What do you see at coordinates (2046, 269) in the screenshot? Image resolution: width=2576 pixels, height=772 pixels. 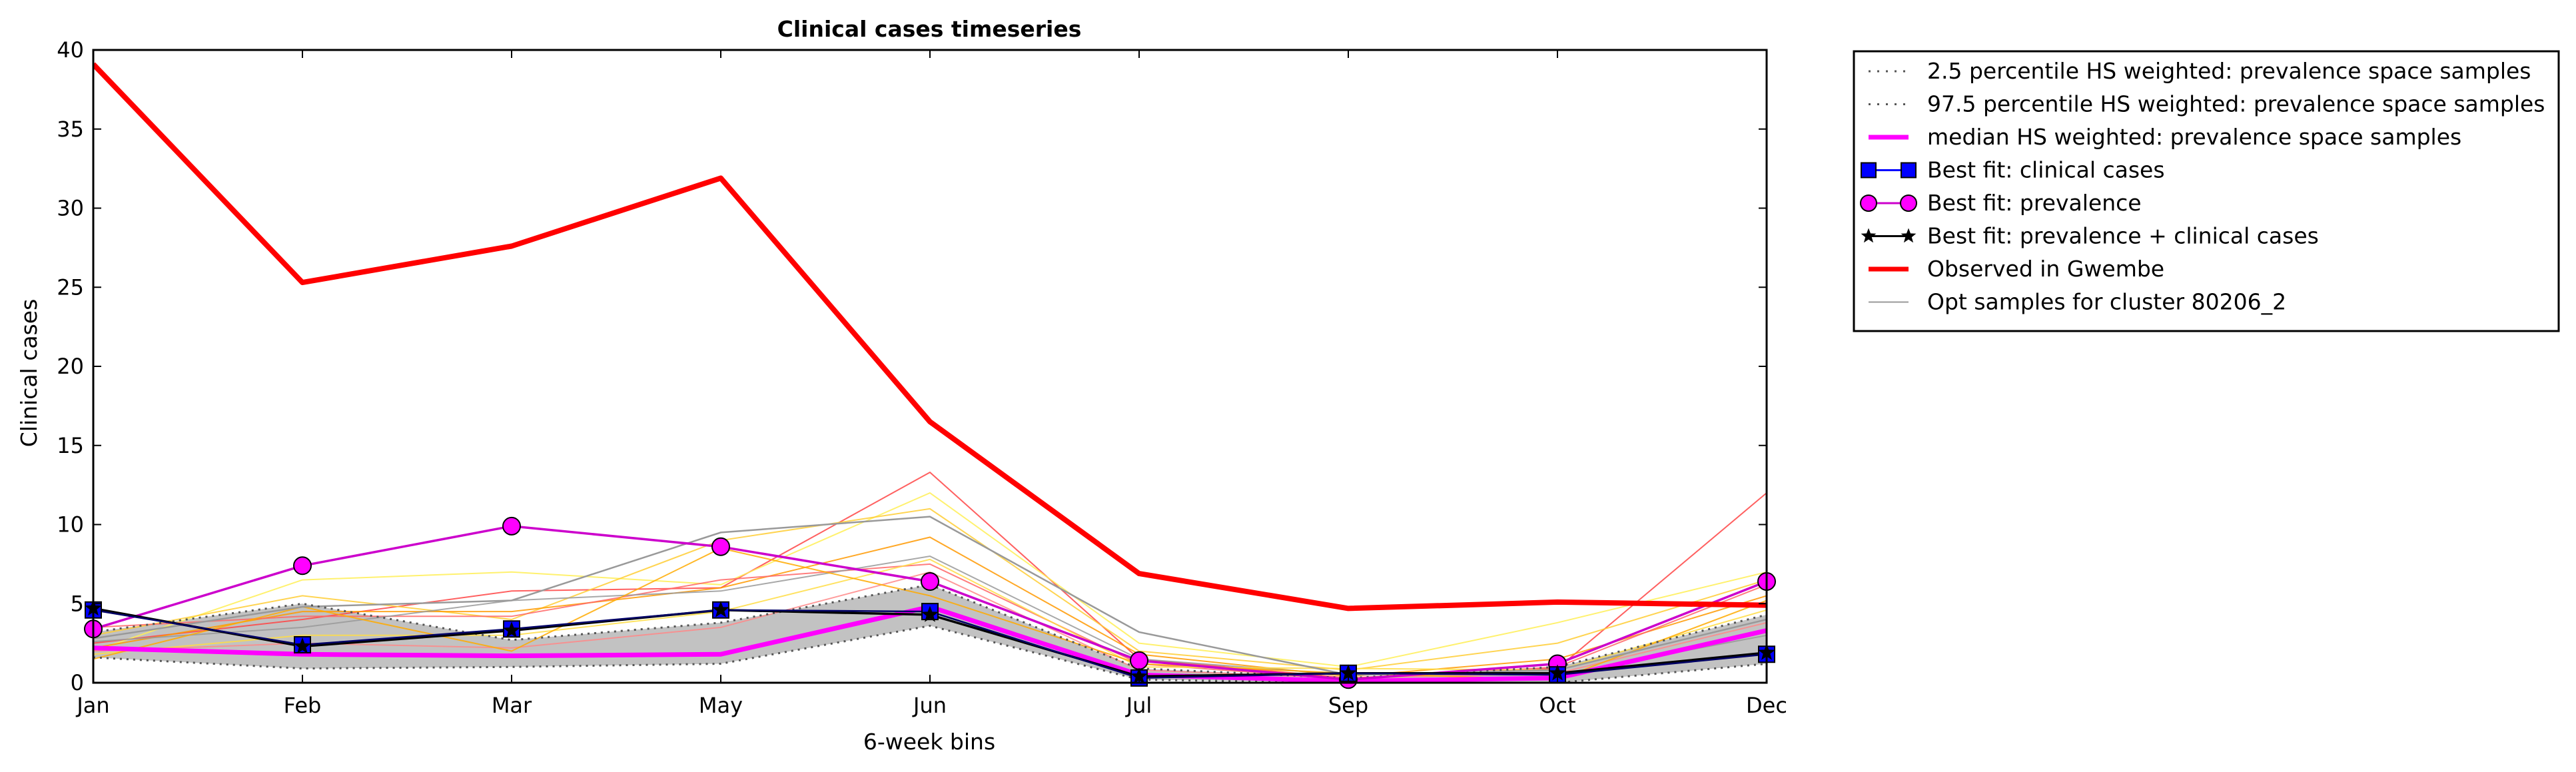 I see `legend-label-7: Observed in Gwembe` at bounding box center [2046, 269].